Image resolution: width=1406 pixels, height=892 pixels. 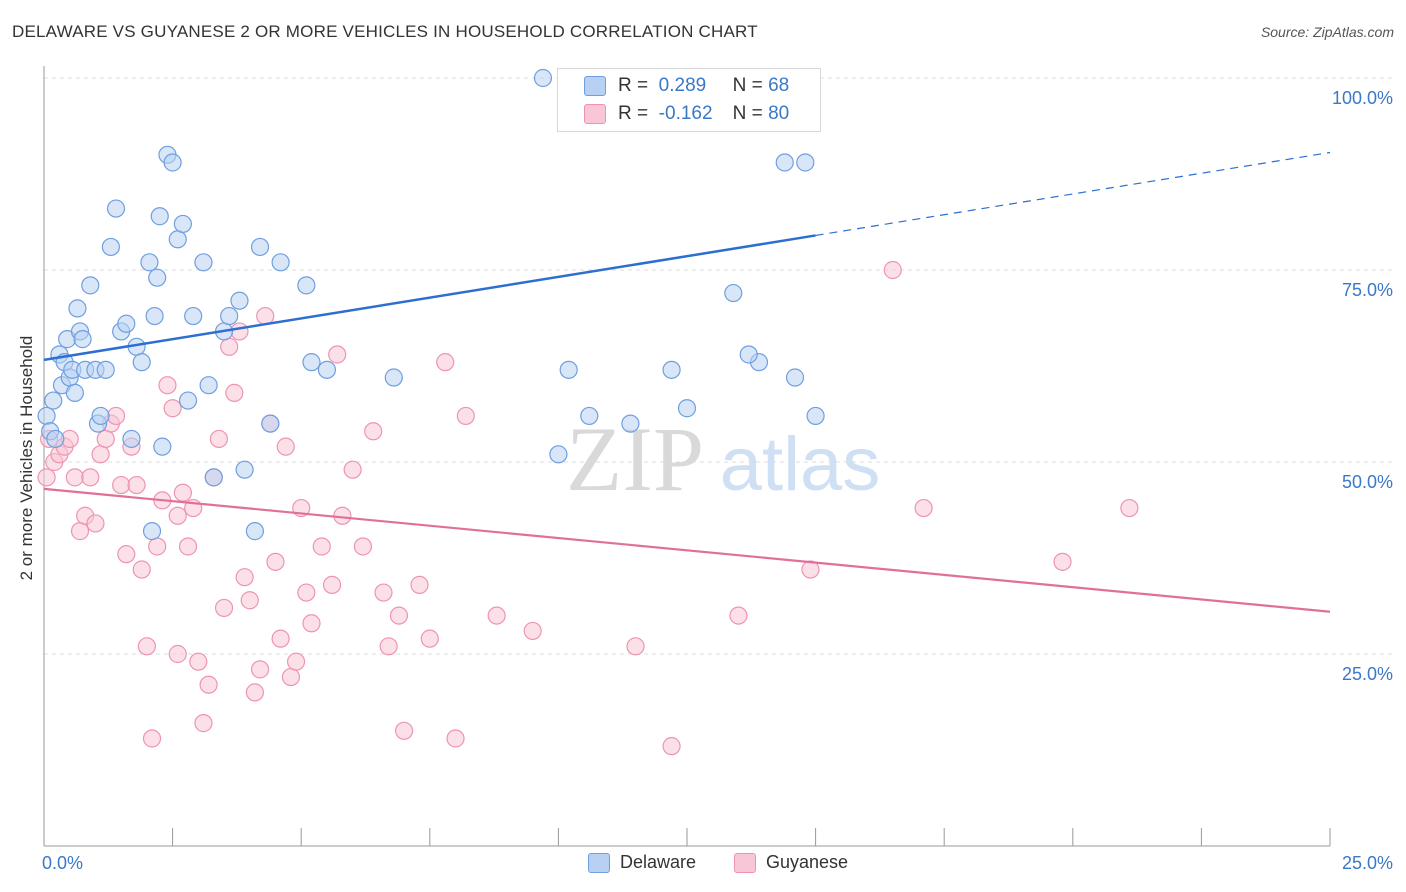 What do you see at coordinates (1367, 674) in the screenshot?
I see `y-tick-label: 25.0%` at bounding box center [1367, 674].